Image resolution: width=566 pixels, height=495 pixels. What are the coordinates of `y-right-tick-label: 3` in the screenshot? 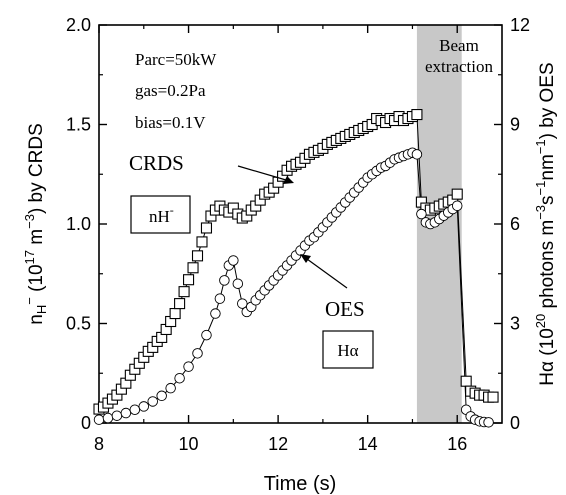 It's located at (515, 324).